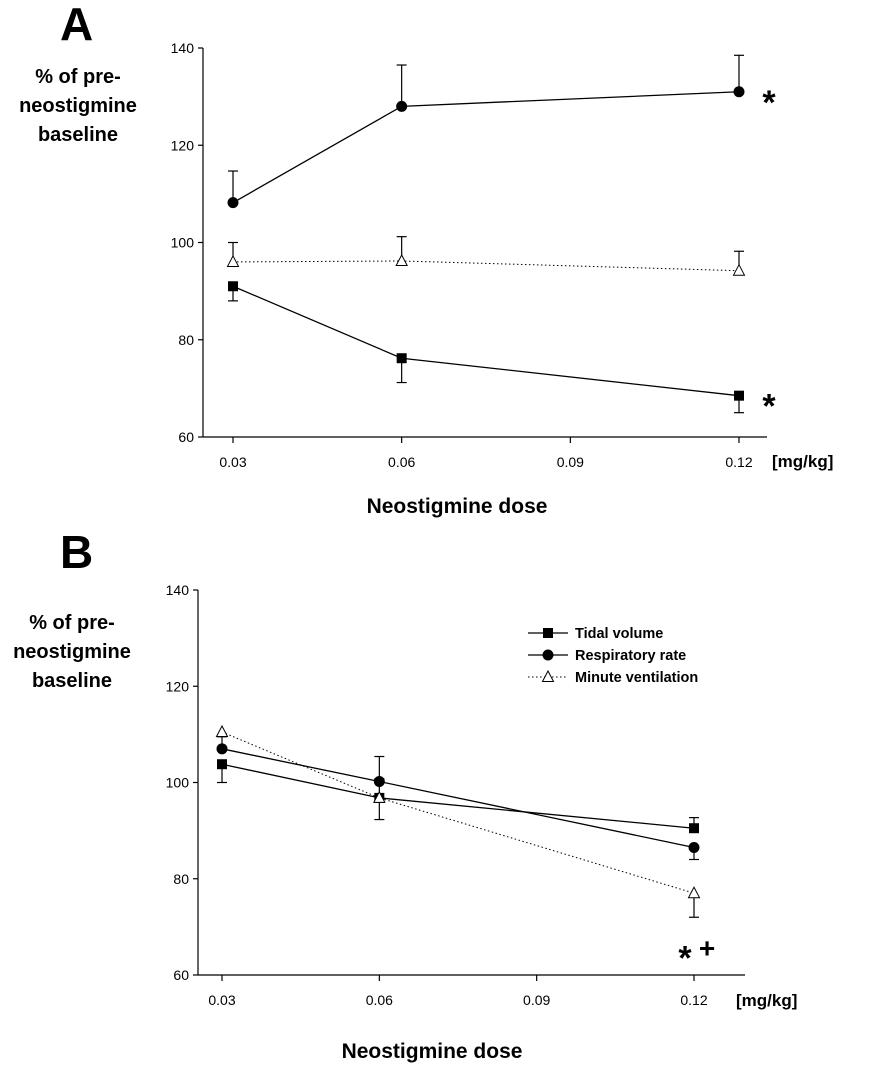  Describe the element at coordinates (486, 341) in the screenshot. I see `panel-a-series-tidal-line` at that location.